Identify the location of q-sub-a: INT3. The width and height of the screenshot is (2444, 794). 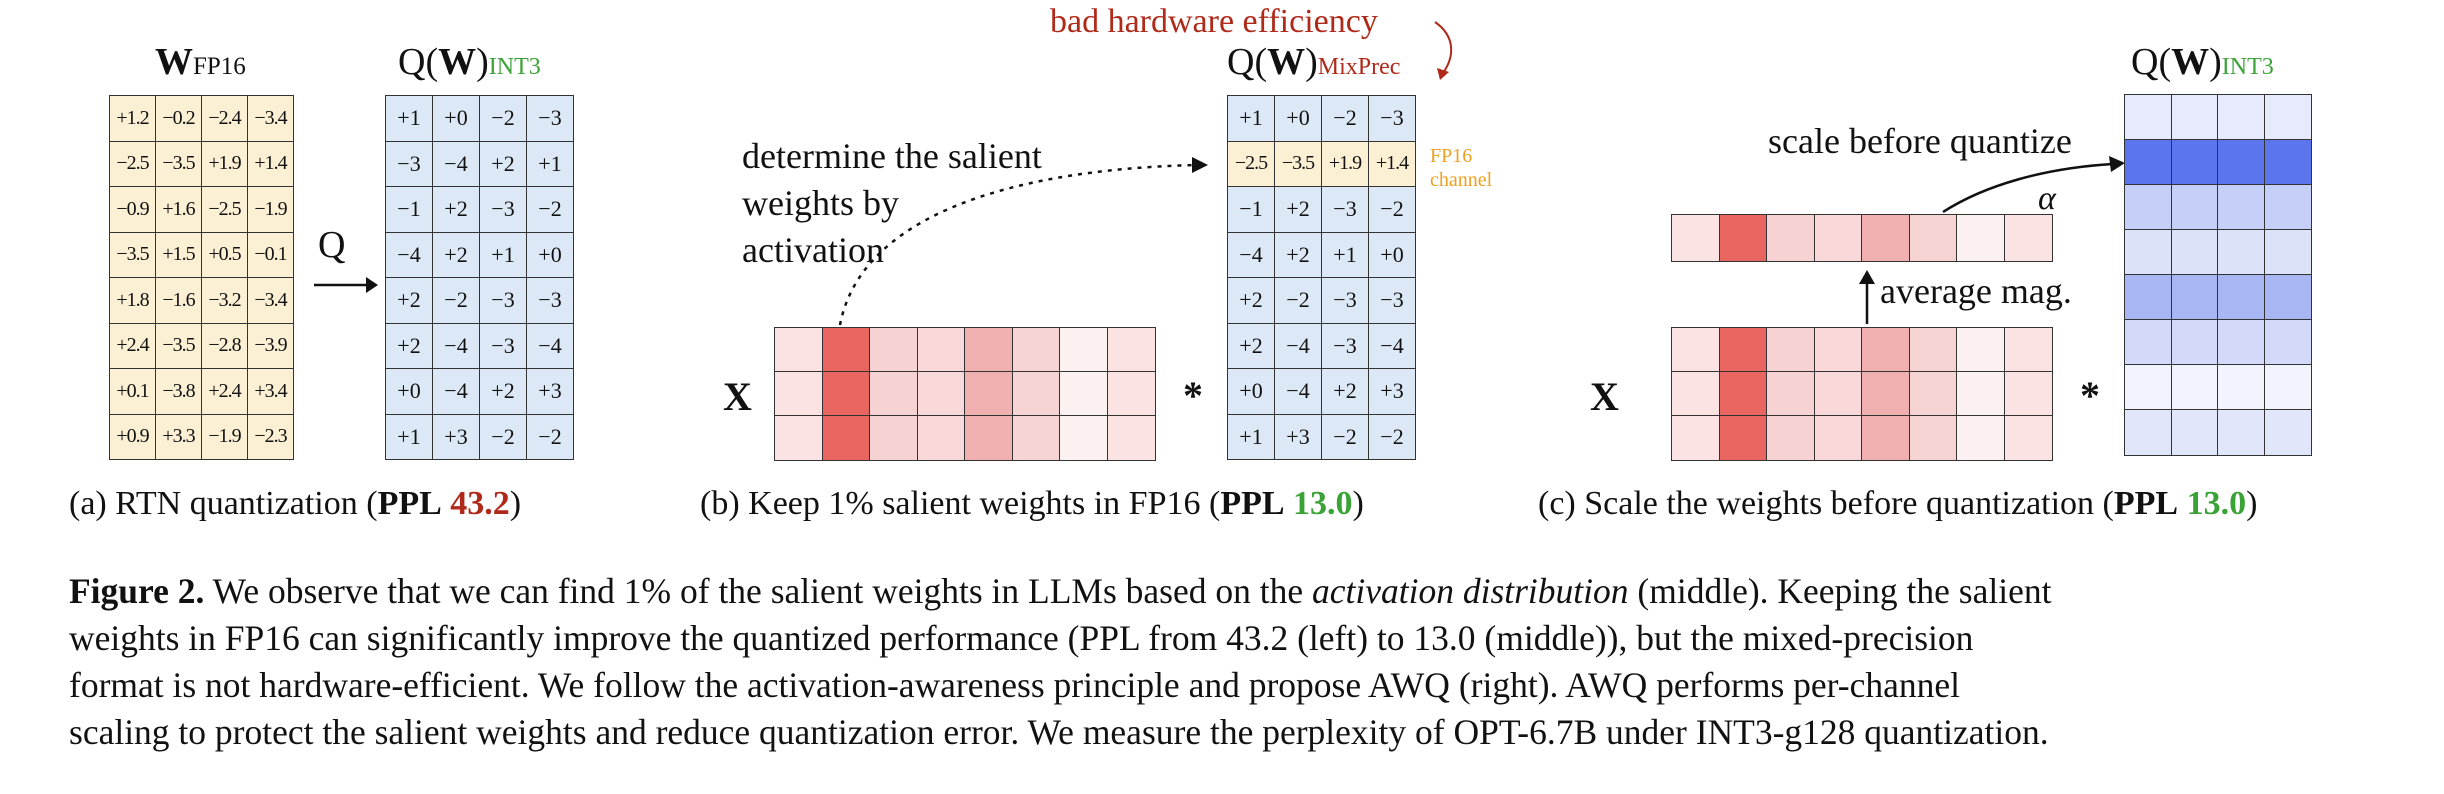
(514, 67).